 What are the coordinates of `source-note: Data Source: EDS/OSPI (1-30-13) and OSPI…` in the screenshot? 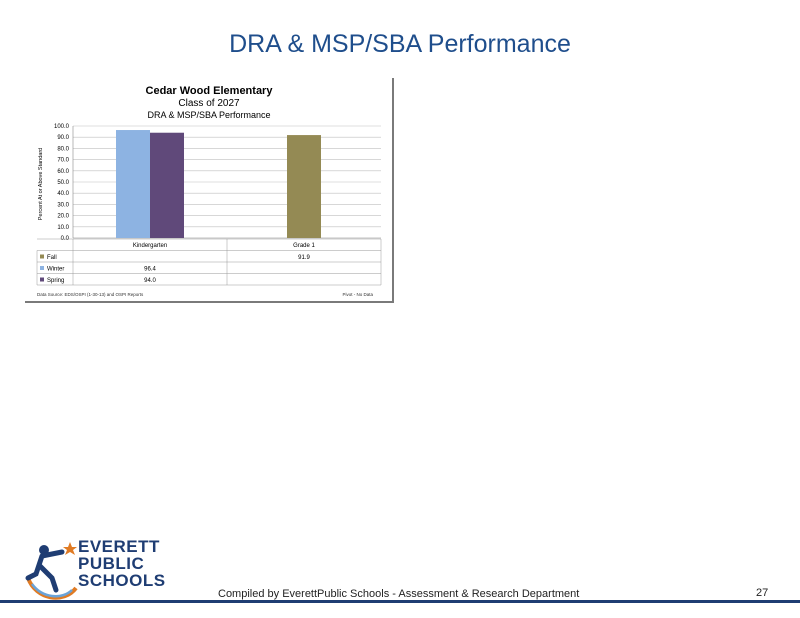 It's located at (90, 294).